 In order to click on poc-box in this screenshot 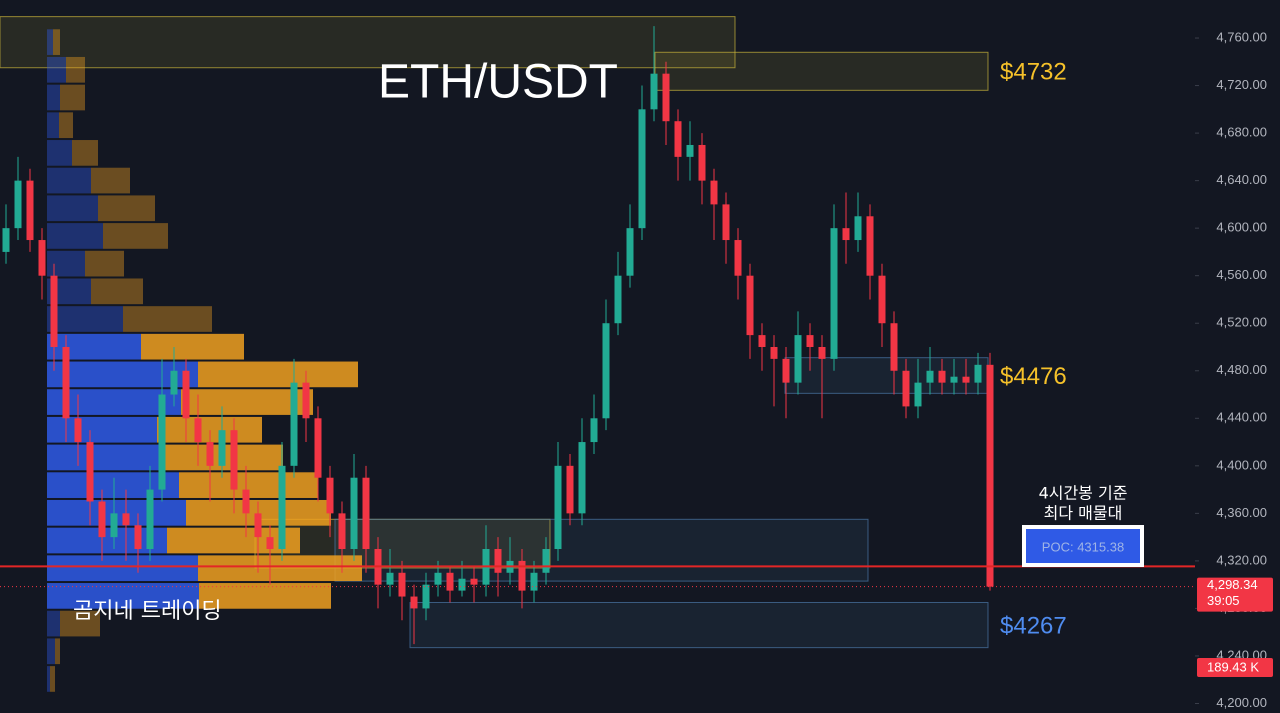, I will do `click(1083, 546)`.